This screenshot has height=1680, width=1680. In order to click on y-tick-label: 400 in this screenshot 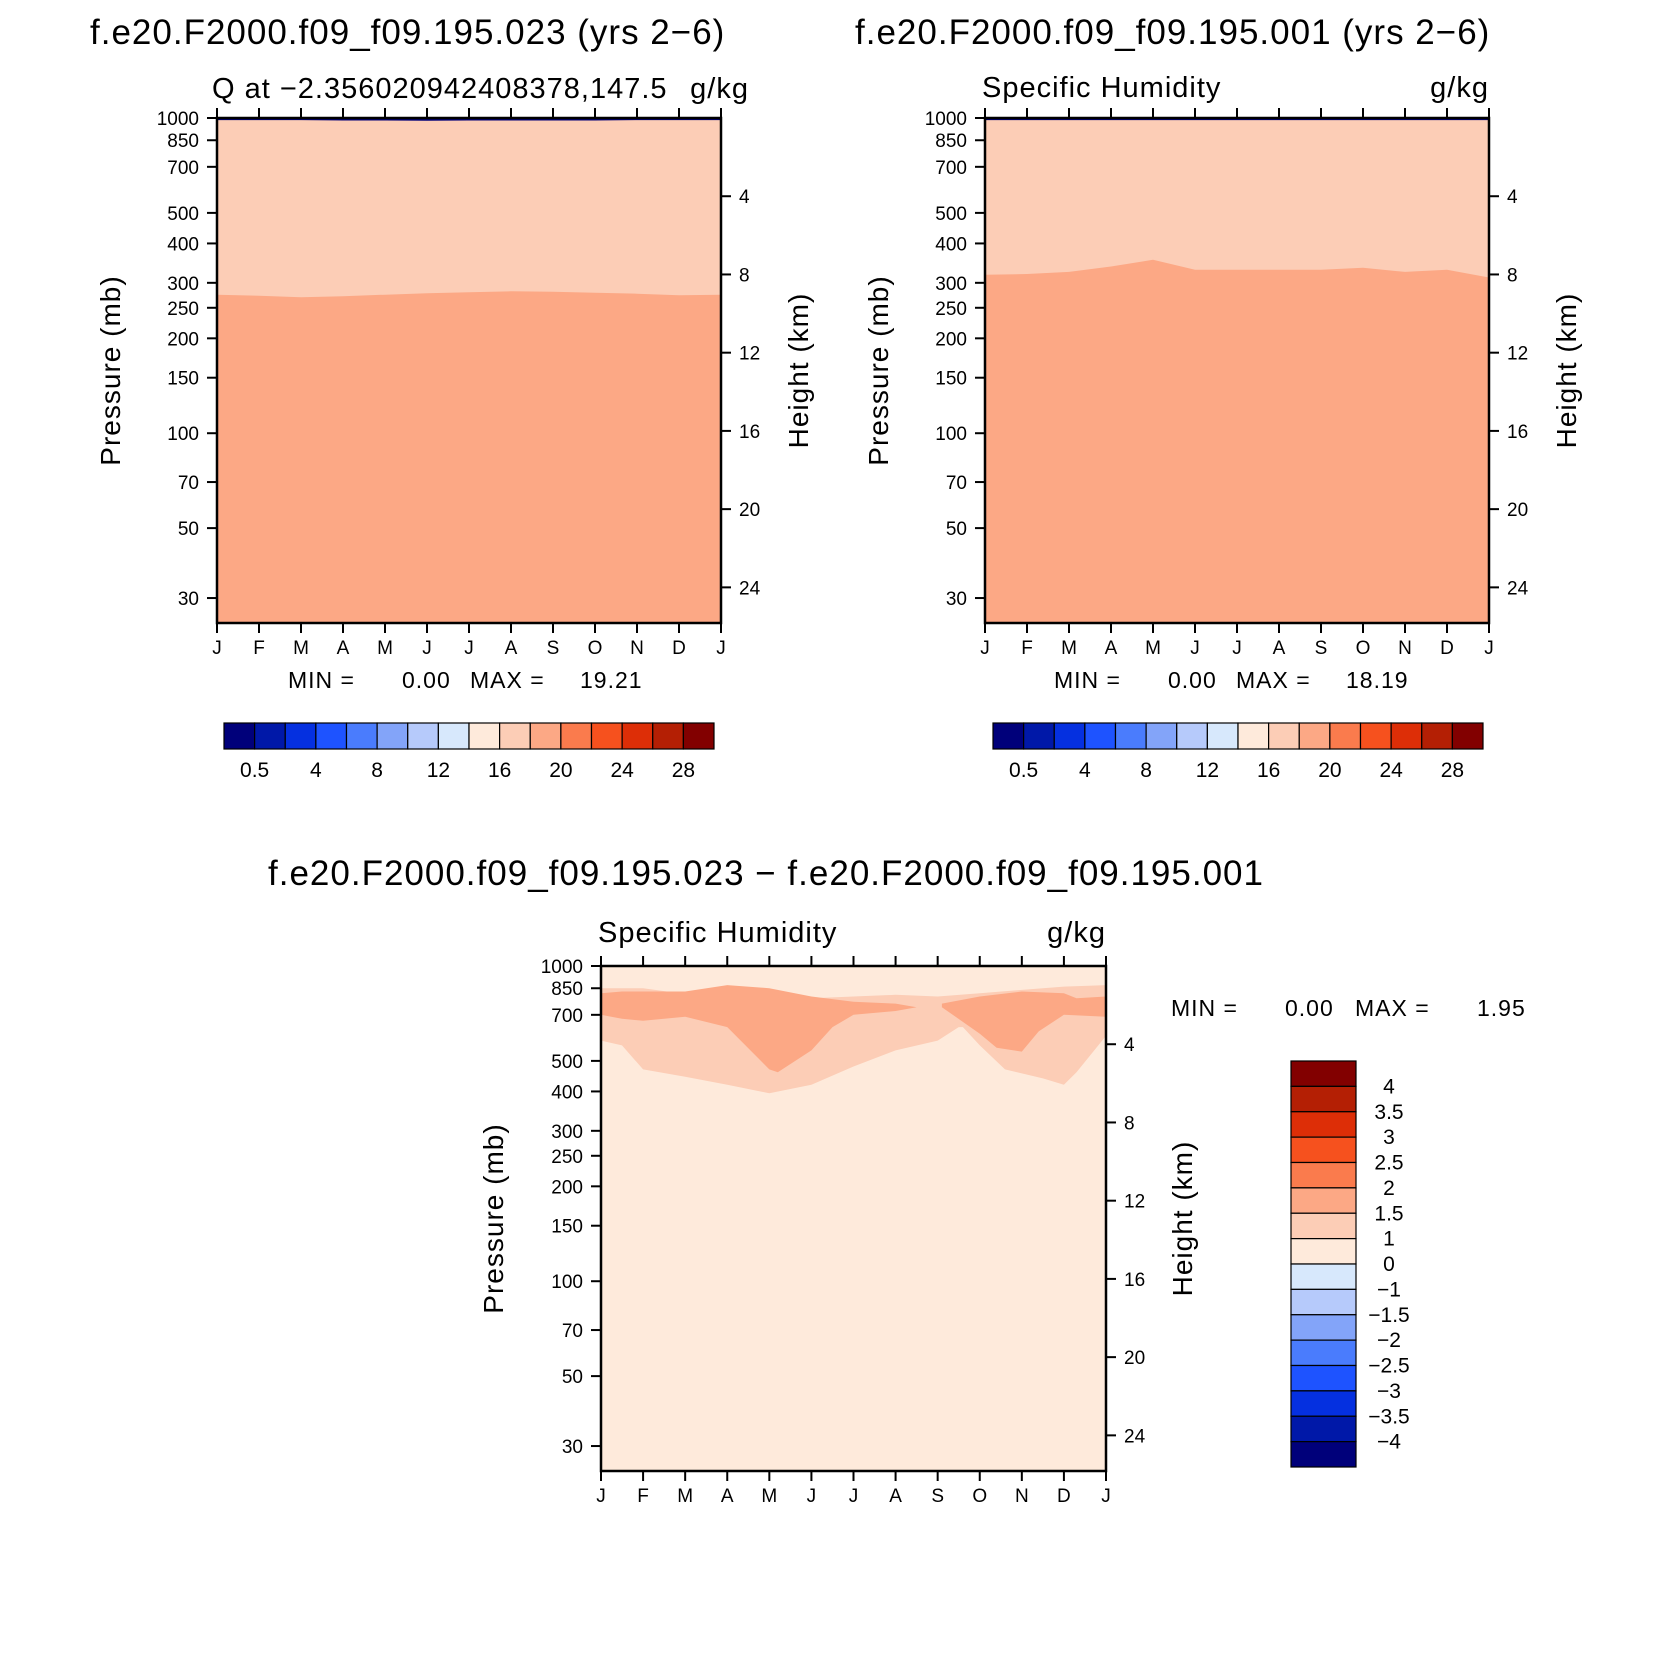, I will do `click(951, 244)`.